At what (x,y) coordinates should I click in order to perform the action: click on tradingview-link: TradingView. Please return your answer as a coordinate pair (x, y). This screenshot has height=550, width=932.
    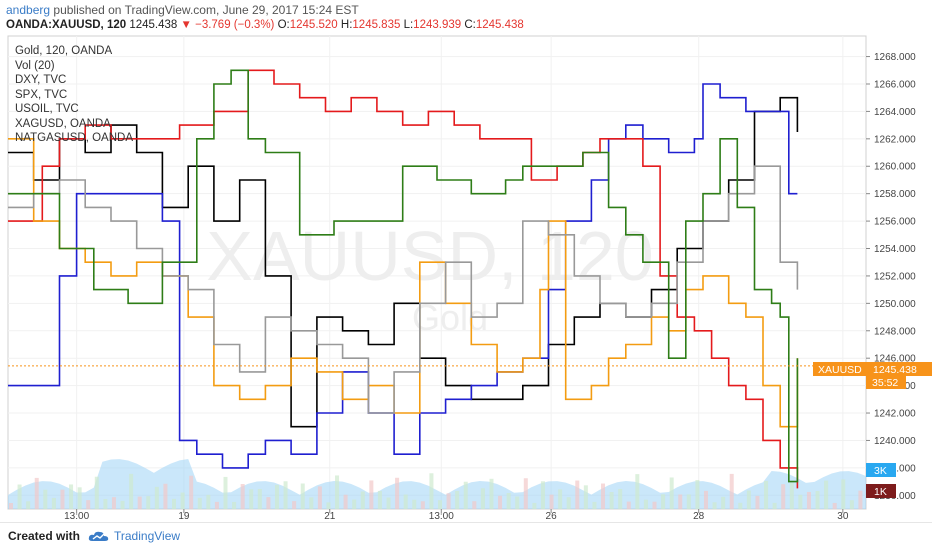
    Looking at the image, I should click on (134, 536).